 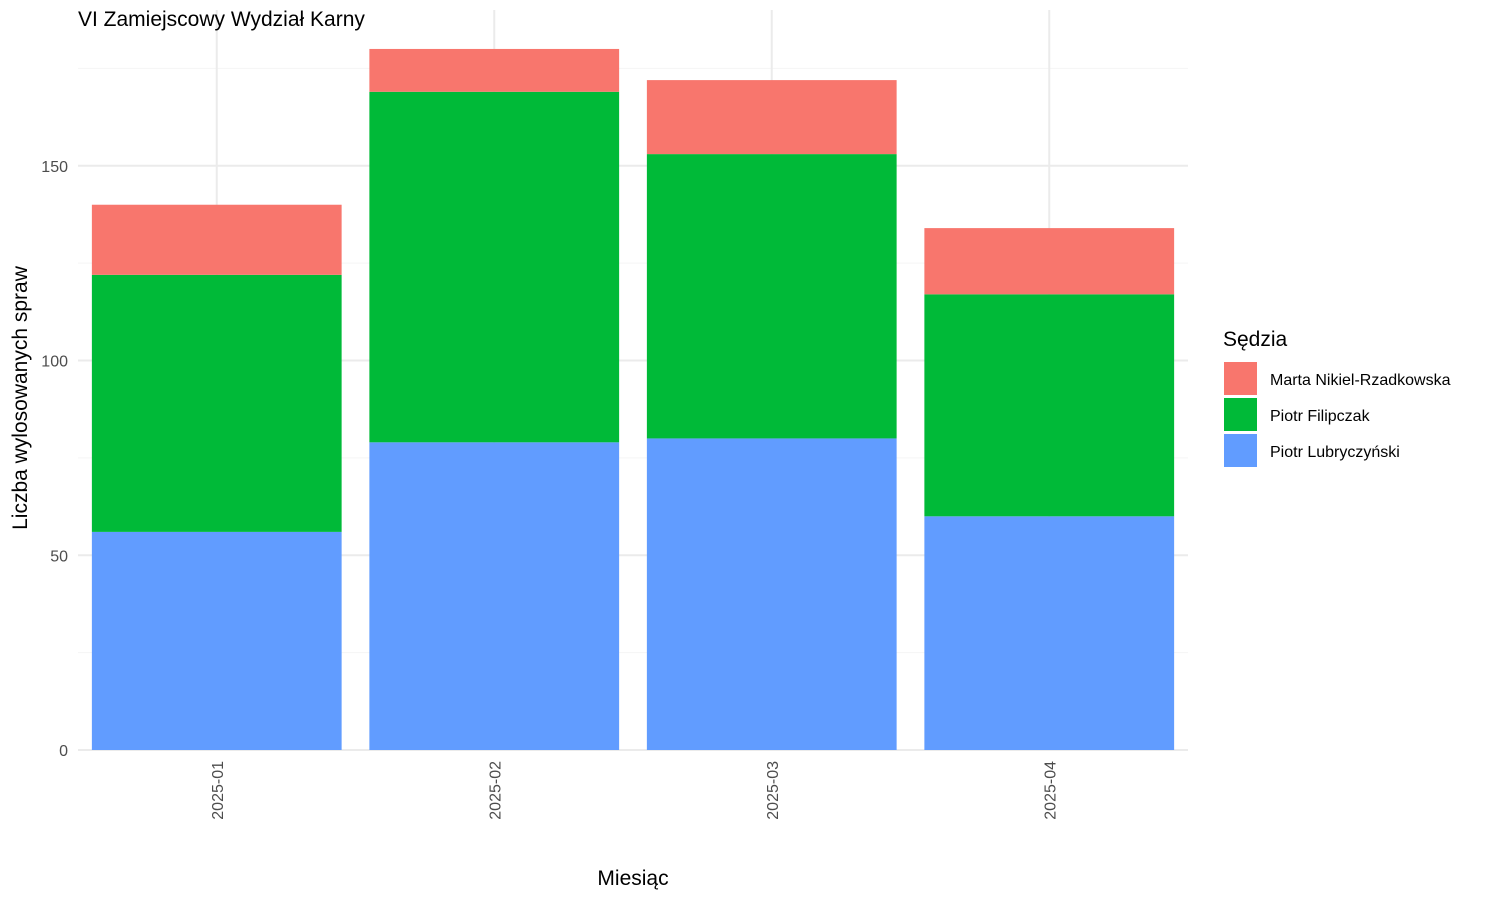 What do you see at coordinates (771, 296) in the screenshot?
I see `bar-2025-03-piotr-filipczak` at bounding box center [771, 296].